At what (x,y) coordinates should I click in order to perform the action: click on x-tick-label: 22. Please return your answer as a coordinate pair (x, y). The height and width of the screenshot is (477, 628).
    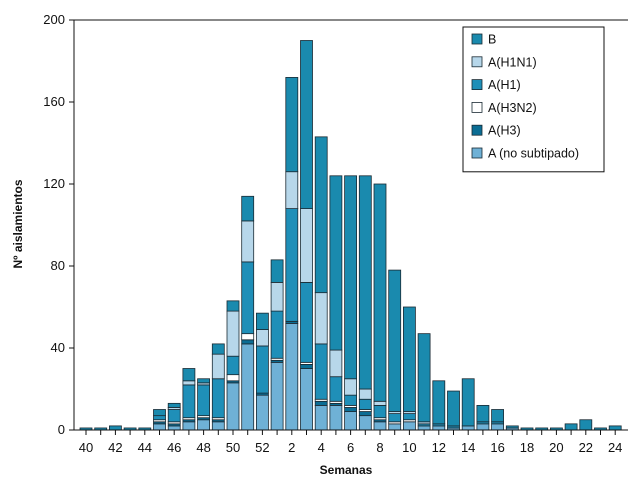
    Looking at the image, I should click on (586, 447).